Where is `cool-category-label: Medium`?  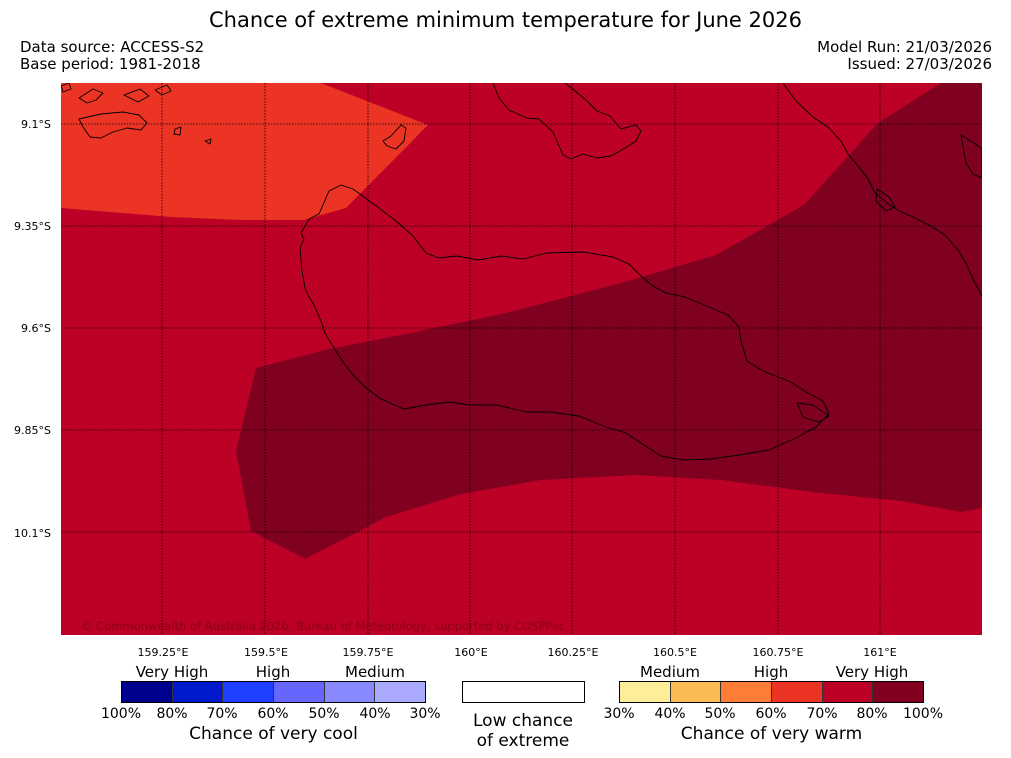
cool-category-label: Medium is located at coordinates (375, 672).